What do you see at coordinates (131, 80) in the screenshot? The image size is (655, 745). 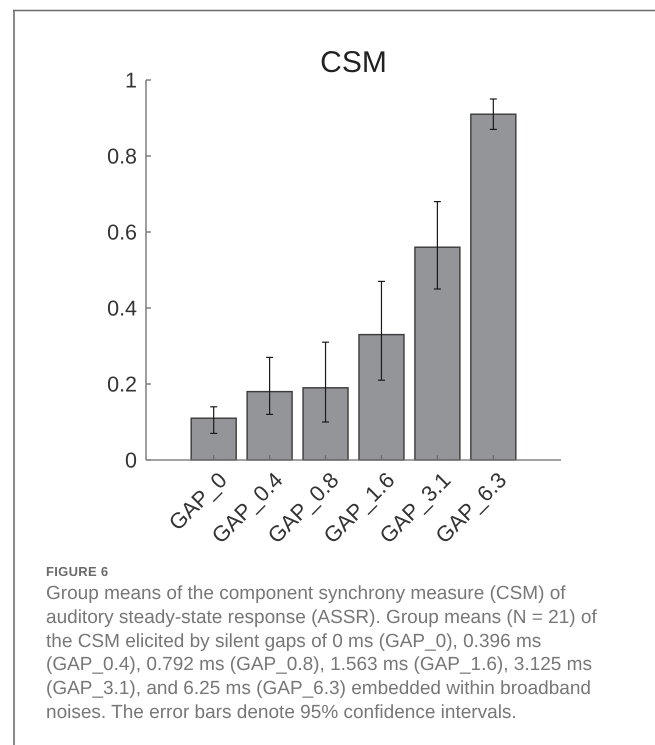 I see `y-tick-label: 1` at bounding box center [131, 80].